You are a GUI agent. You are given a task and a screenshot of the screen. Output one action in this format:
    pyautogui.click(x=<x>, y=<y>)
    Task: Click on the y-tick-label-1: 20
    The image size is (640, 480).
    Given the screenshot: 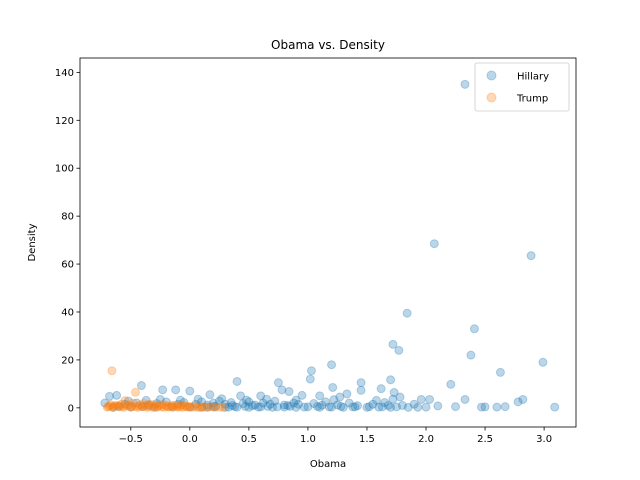 What is the action you would take?
    pyautogui.click(x=67, y=360)
    